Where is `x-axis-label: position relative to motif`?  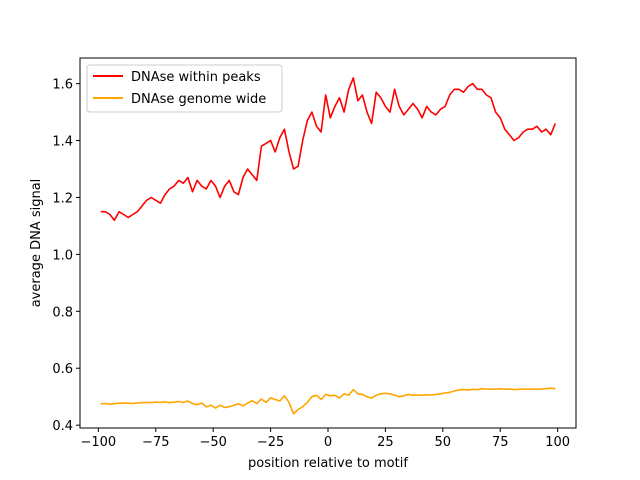
x-axis-label: position relative to motif is located at coordinates (328, 463).